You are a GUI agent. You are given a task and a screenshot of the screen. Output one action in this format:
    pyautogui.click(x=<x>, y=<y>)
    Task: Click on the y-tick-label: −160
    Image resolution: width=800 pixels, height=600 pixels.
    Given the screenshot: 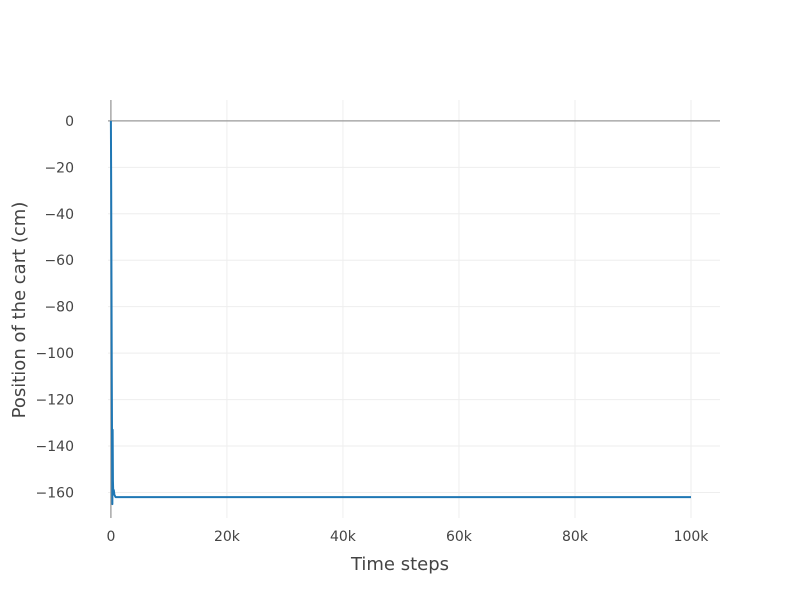 What is the action you would take?
    pyautogui.click(x=55, y=493)
    